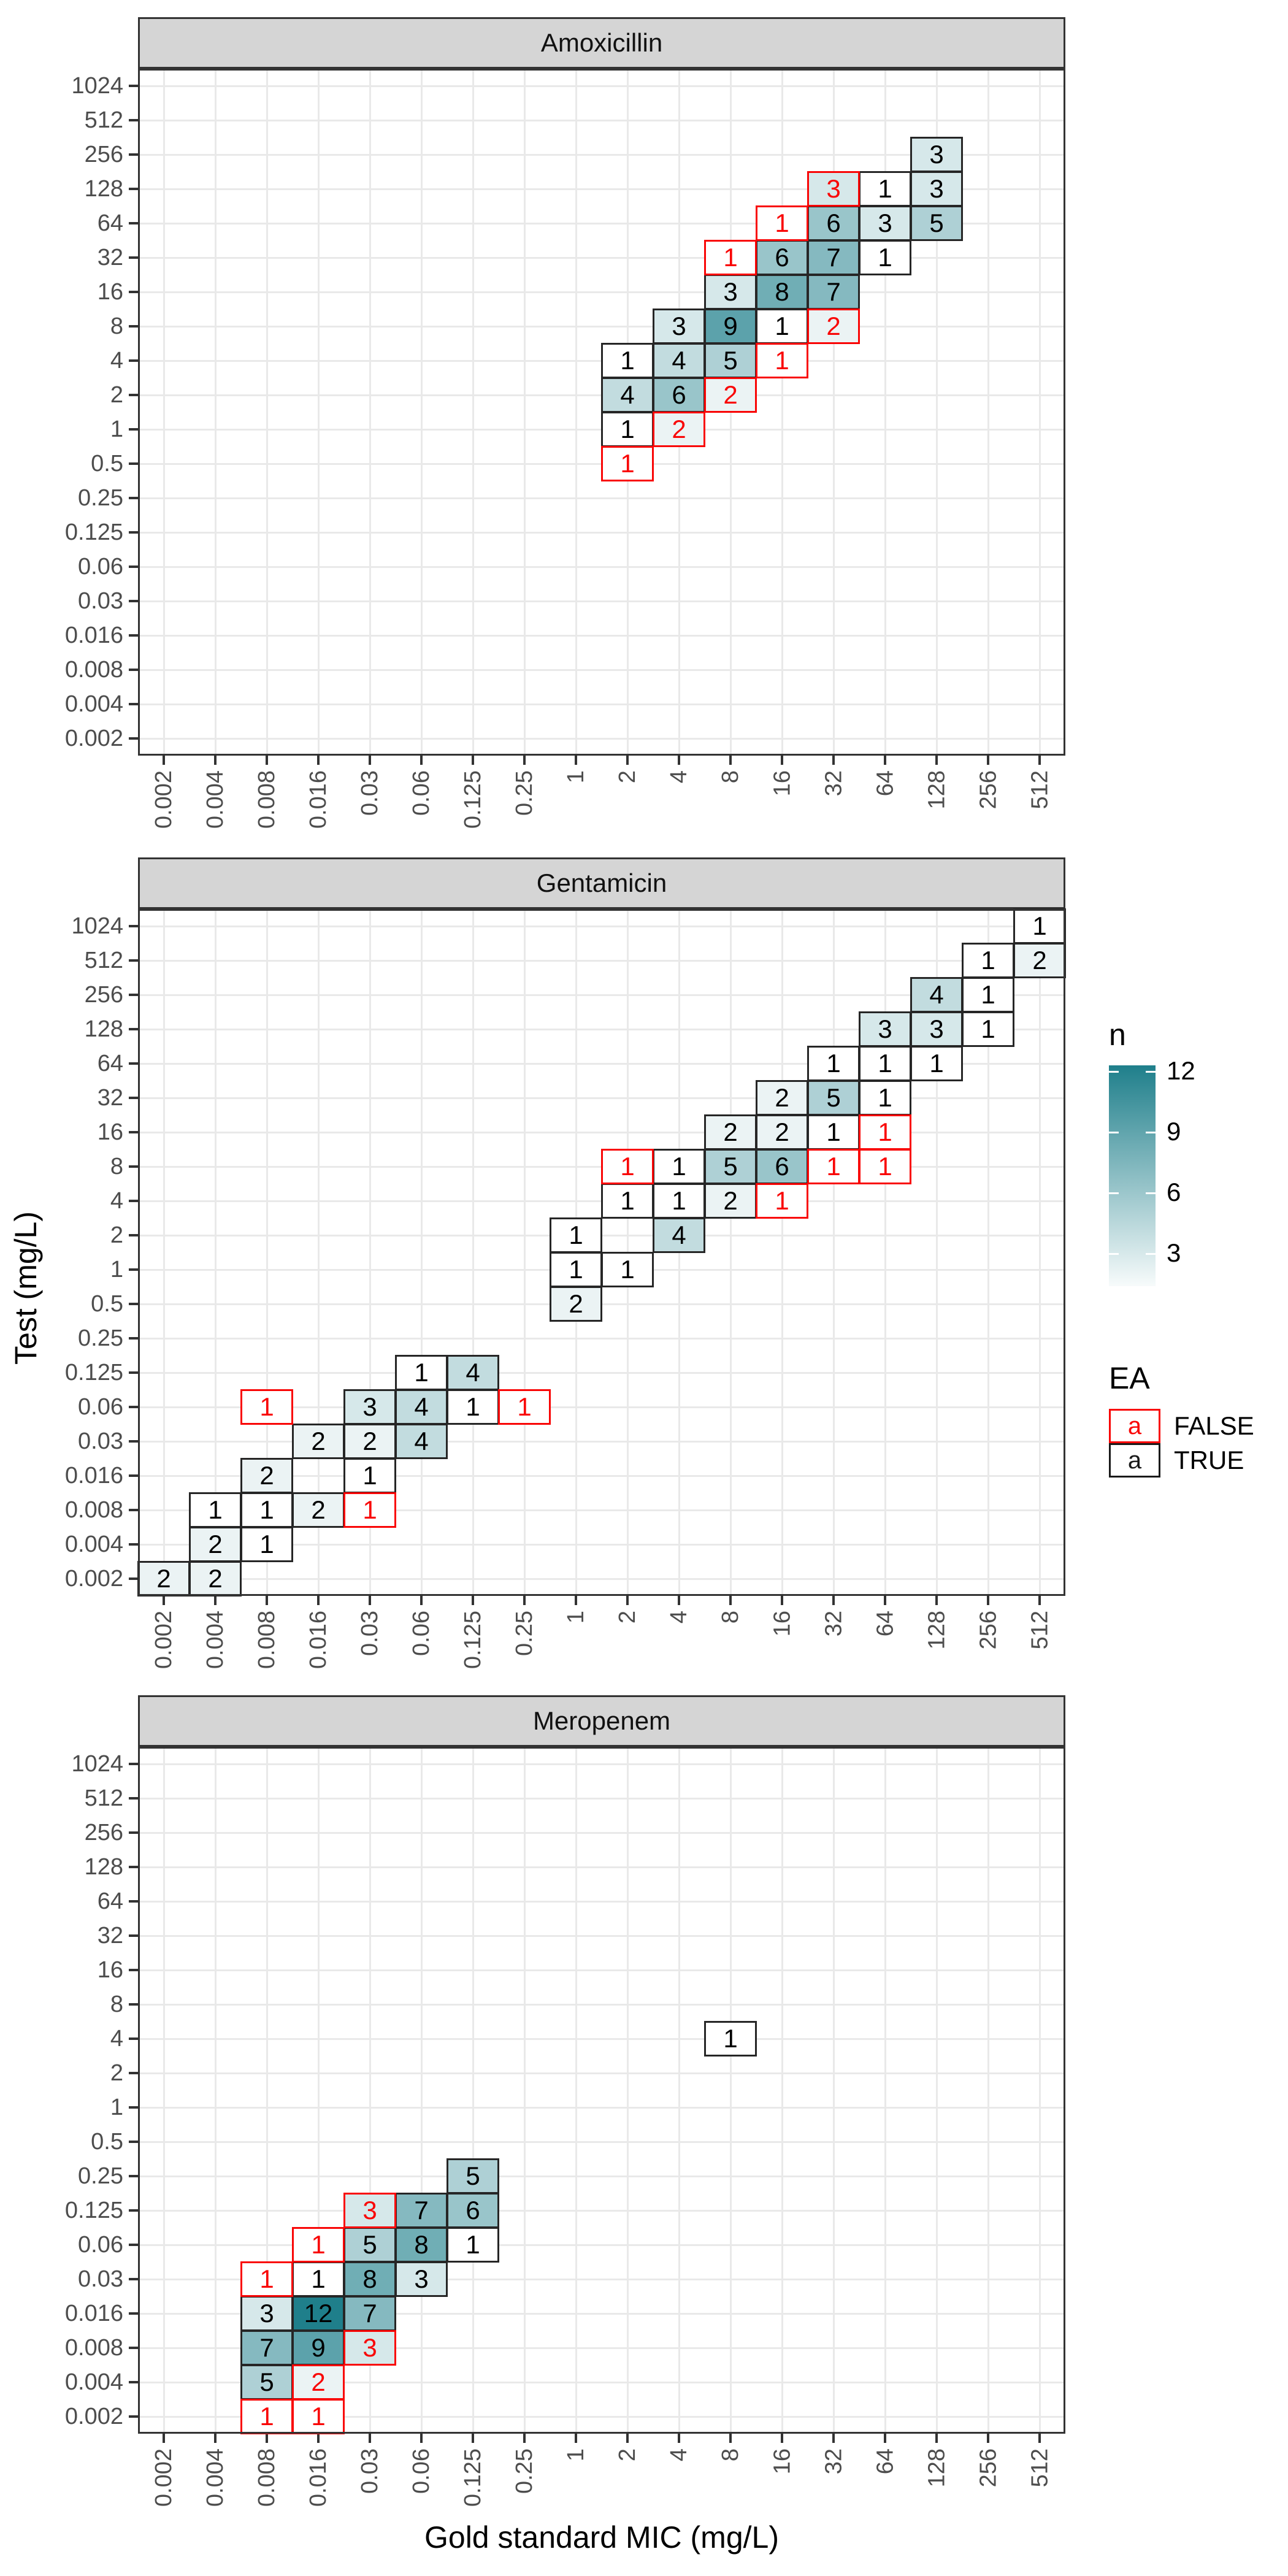 The width and height of the screenshot is (1288, 2576). I want to click on y-axis-tick-label: 0.002, so click(93, 1579).